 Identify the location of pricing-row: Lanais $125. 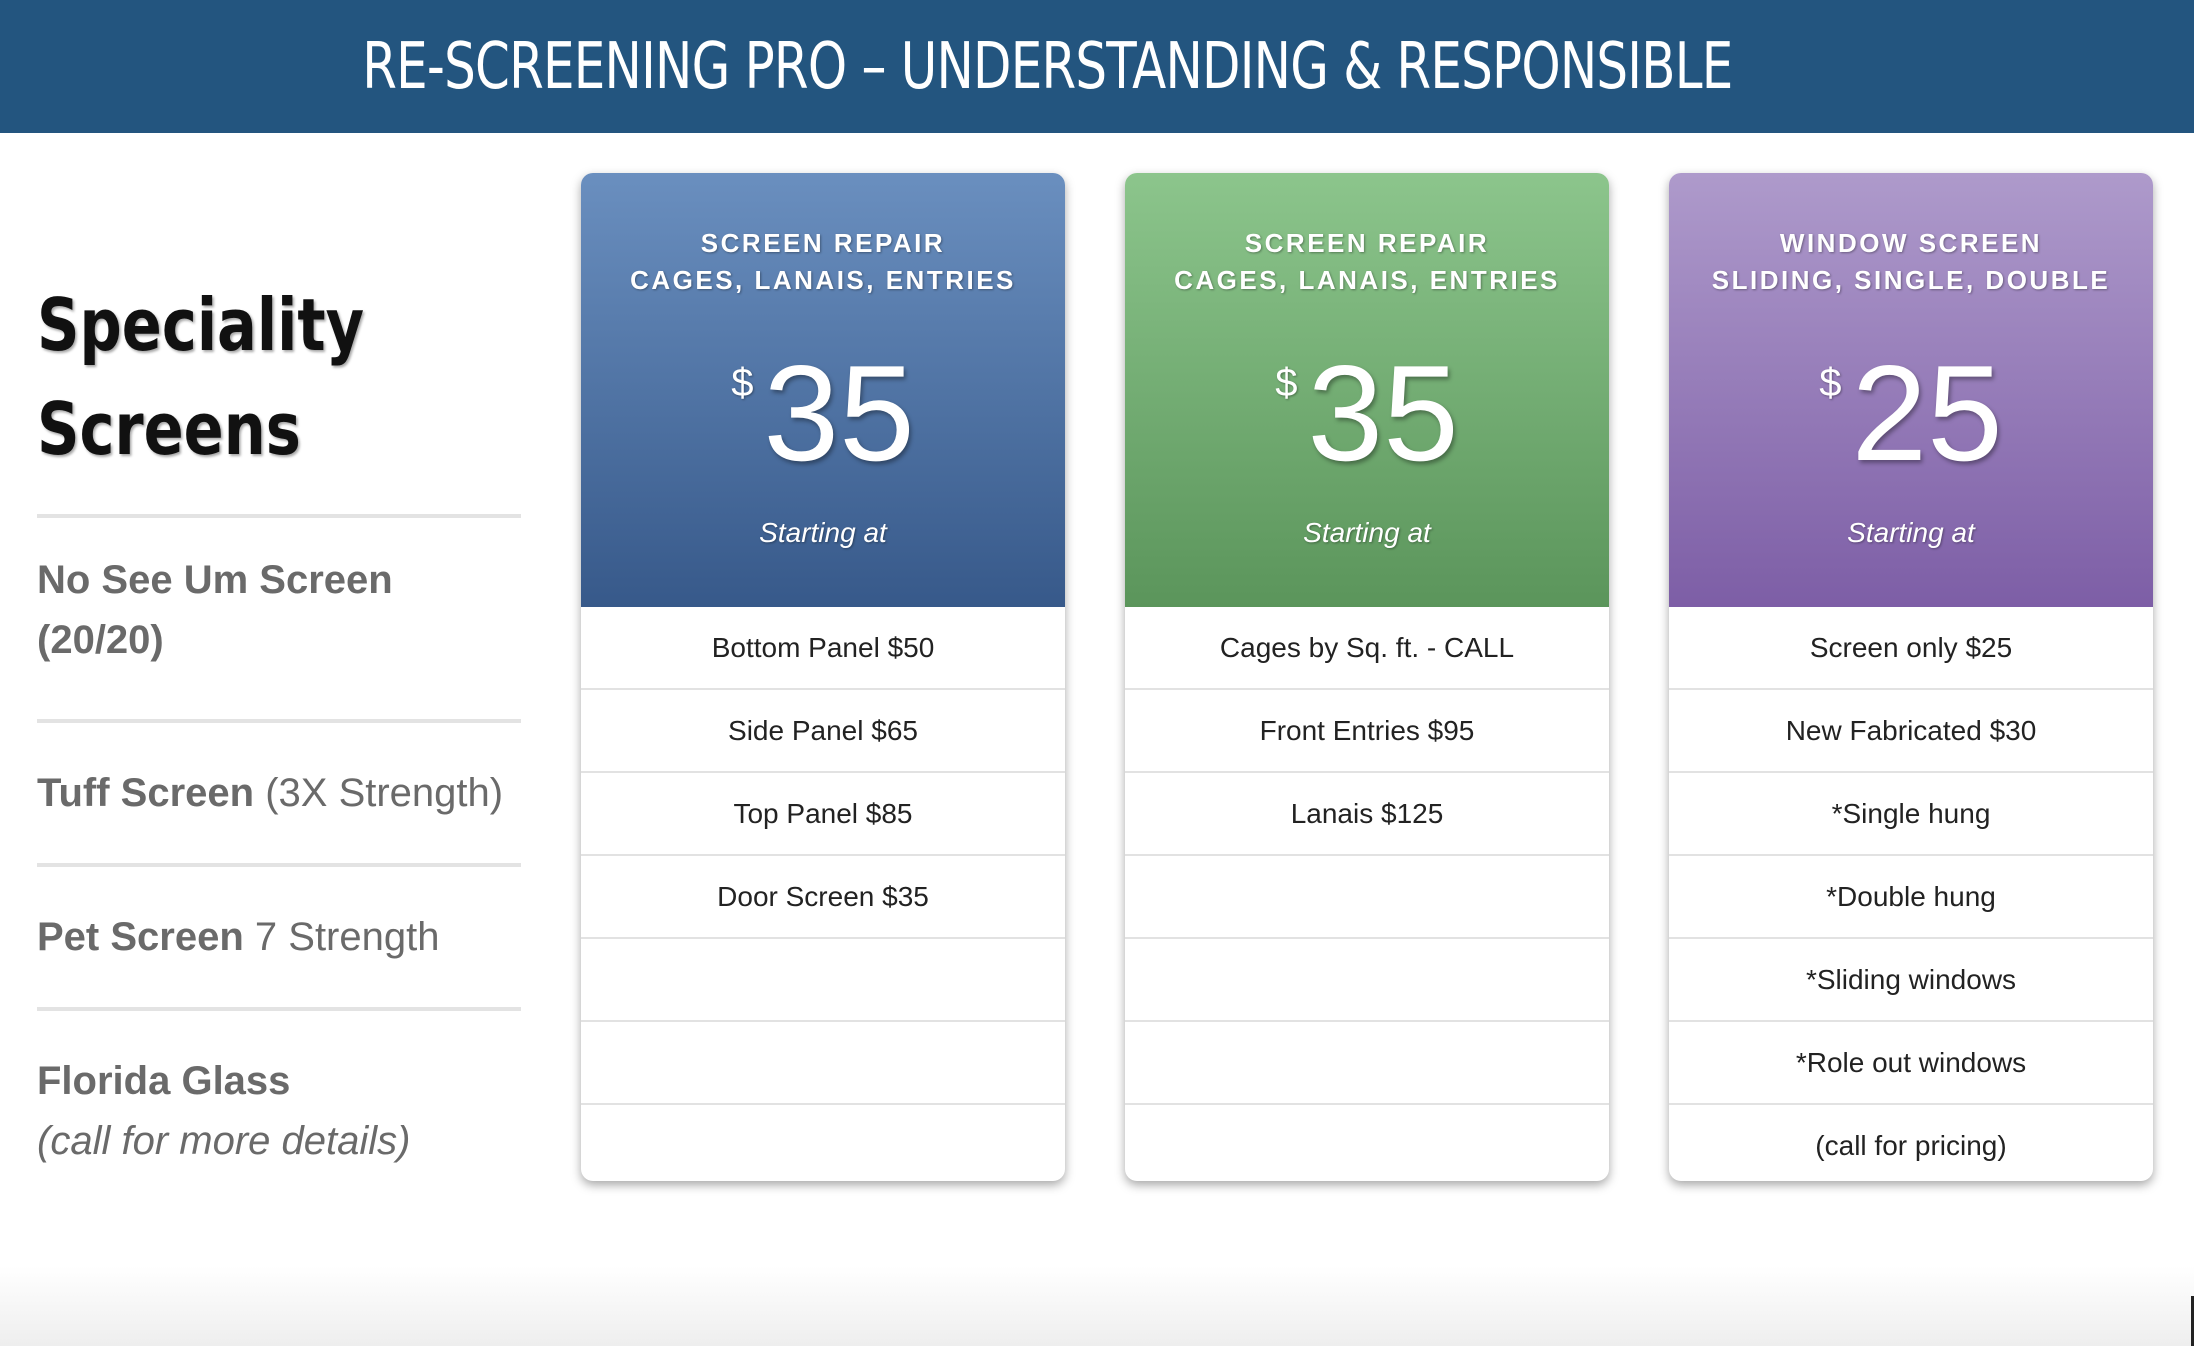
(1367, 814).